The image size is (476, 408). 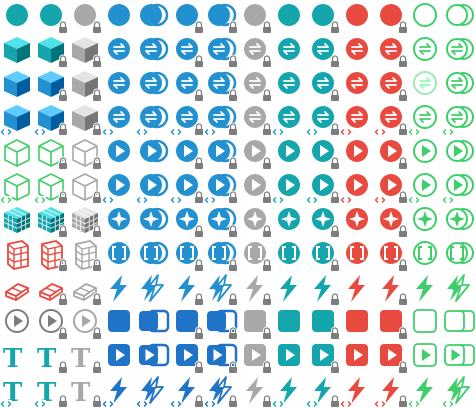 What do you see at coordinates (223, 18) in the screenshot?
I see `circle-double-icon` at bounding box center [223, 18].